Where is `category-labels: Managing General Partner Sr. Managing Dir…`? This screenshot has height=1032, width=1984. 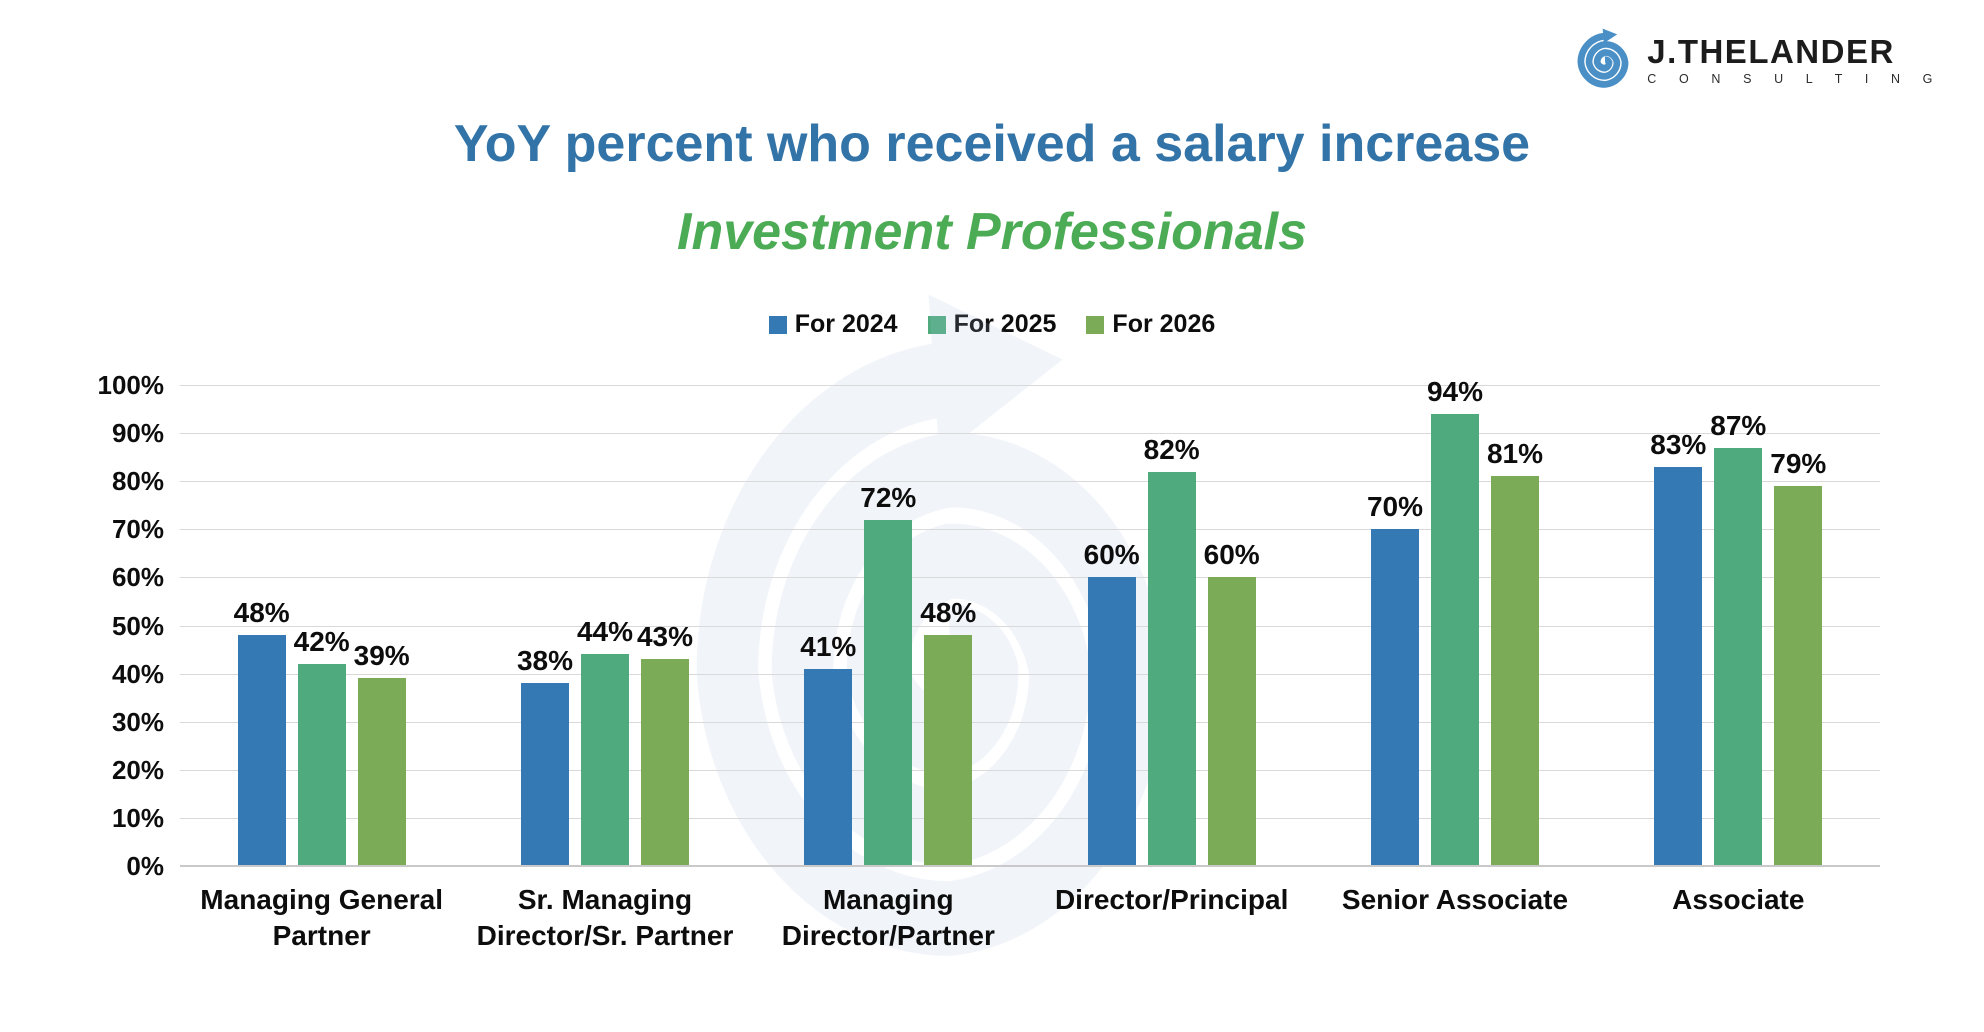 category-labels: Managing General Partner Sr. Managing Dir… is located at coordinates (1030, 918).